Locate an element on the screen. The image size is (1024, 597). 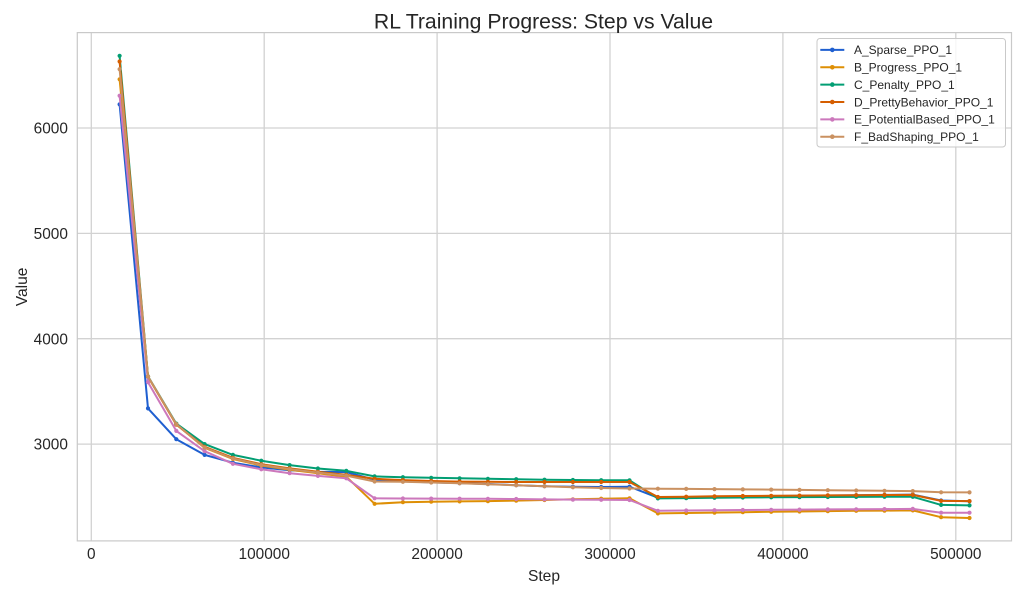
svg-text:RL Training Progress: Step vs: RL Training Progress: Step vs Value is located at coordinates (543, 21).